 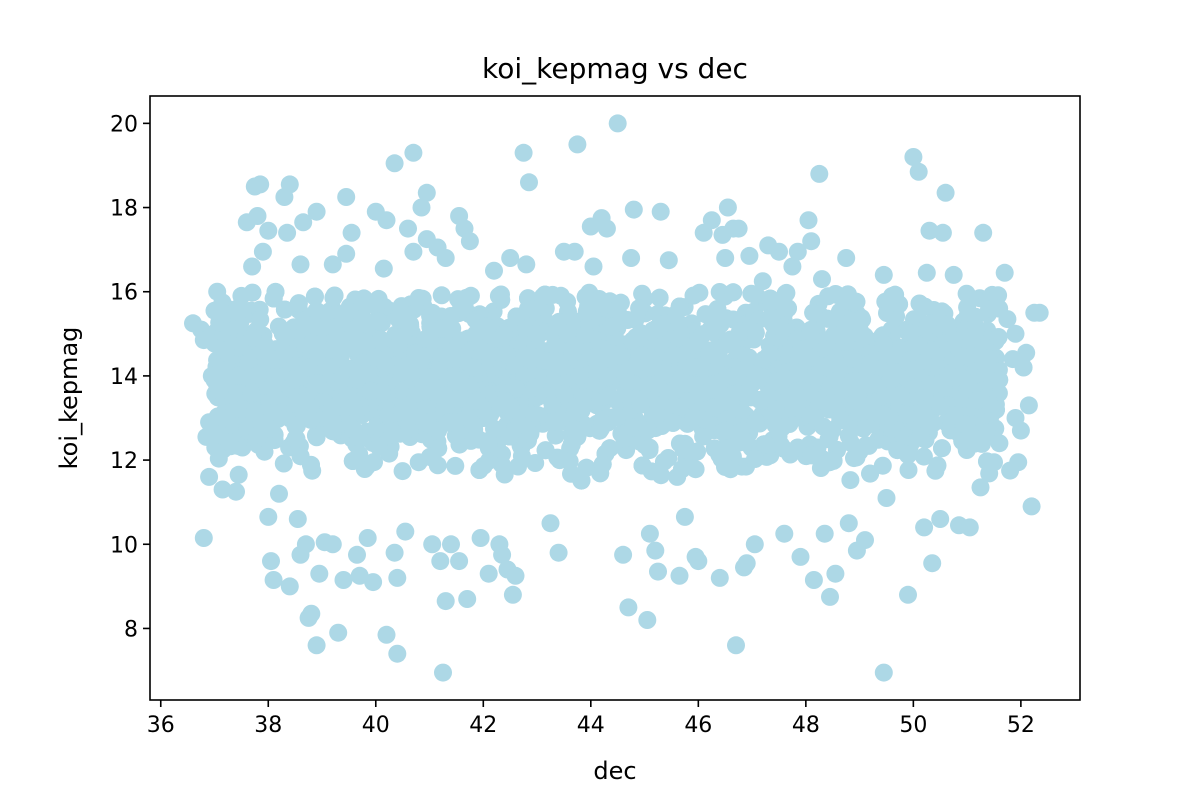 What do you see at coordinates (913, 725) in the screenshot?
I see `x-tick-label: 50` at bounding box center [913, 725].